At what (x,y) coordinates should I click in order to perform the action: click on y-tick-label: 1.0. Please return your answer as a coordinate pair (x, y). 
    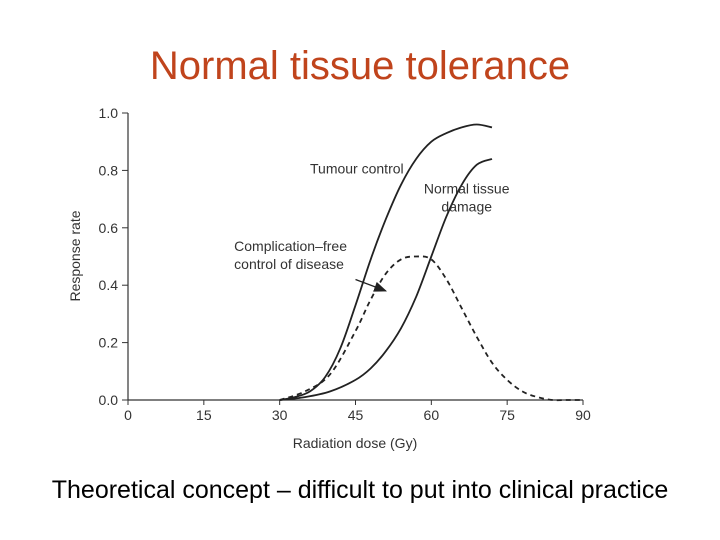
    Looking at the image, I should click on (109, 113).